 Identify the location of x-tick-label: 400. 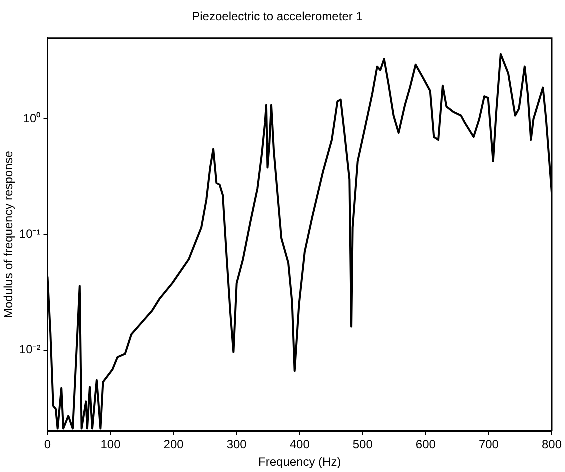
(300, 445).